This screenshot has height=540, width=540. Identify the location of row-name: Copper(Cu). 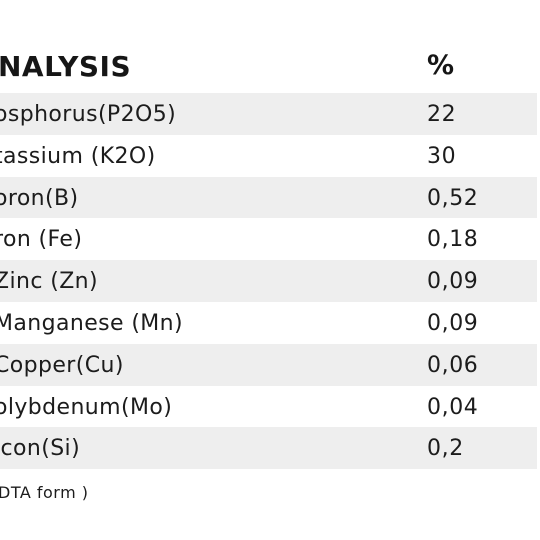
(62, 365).